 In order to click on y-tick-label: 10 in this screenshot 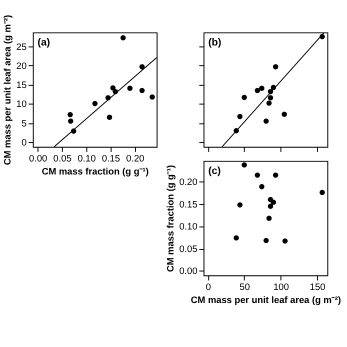, I will do `click(21, 104)`.